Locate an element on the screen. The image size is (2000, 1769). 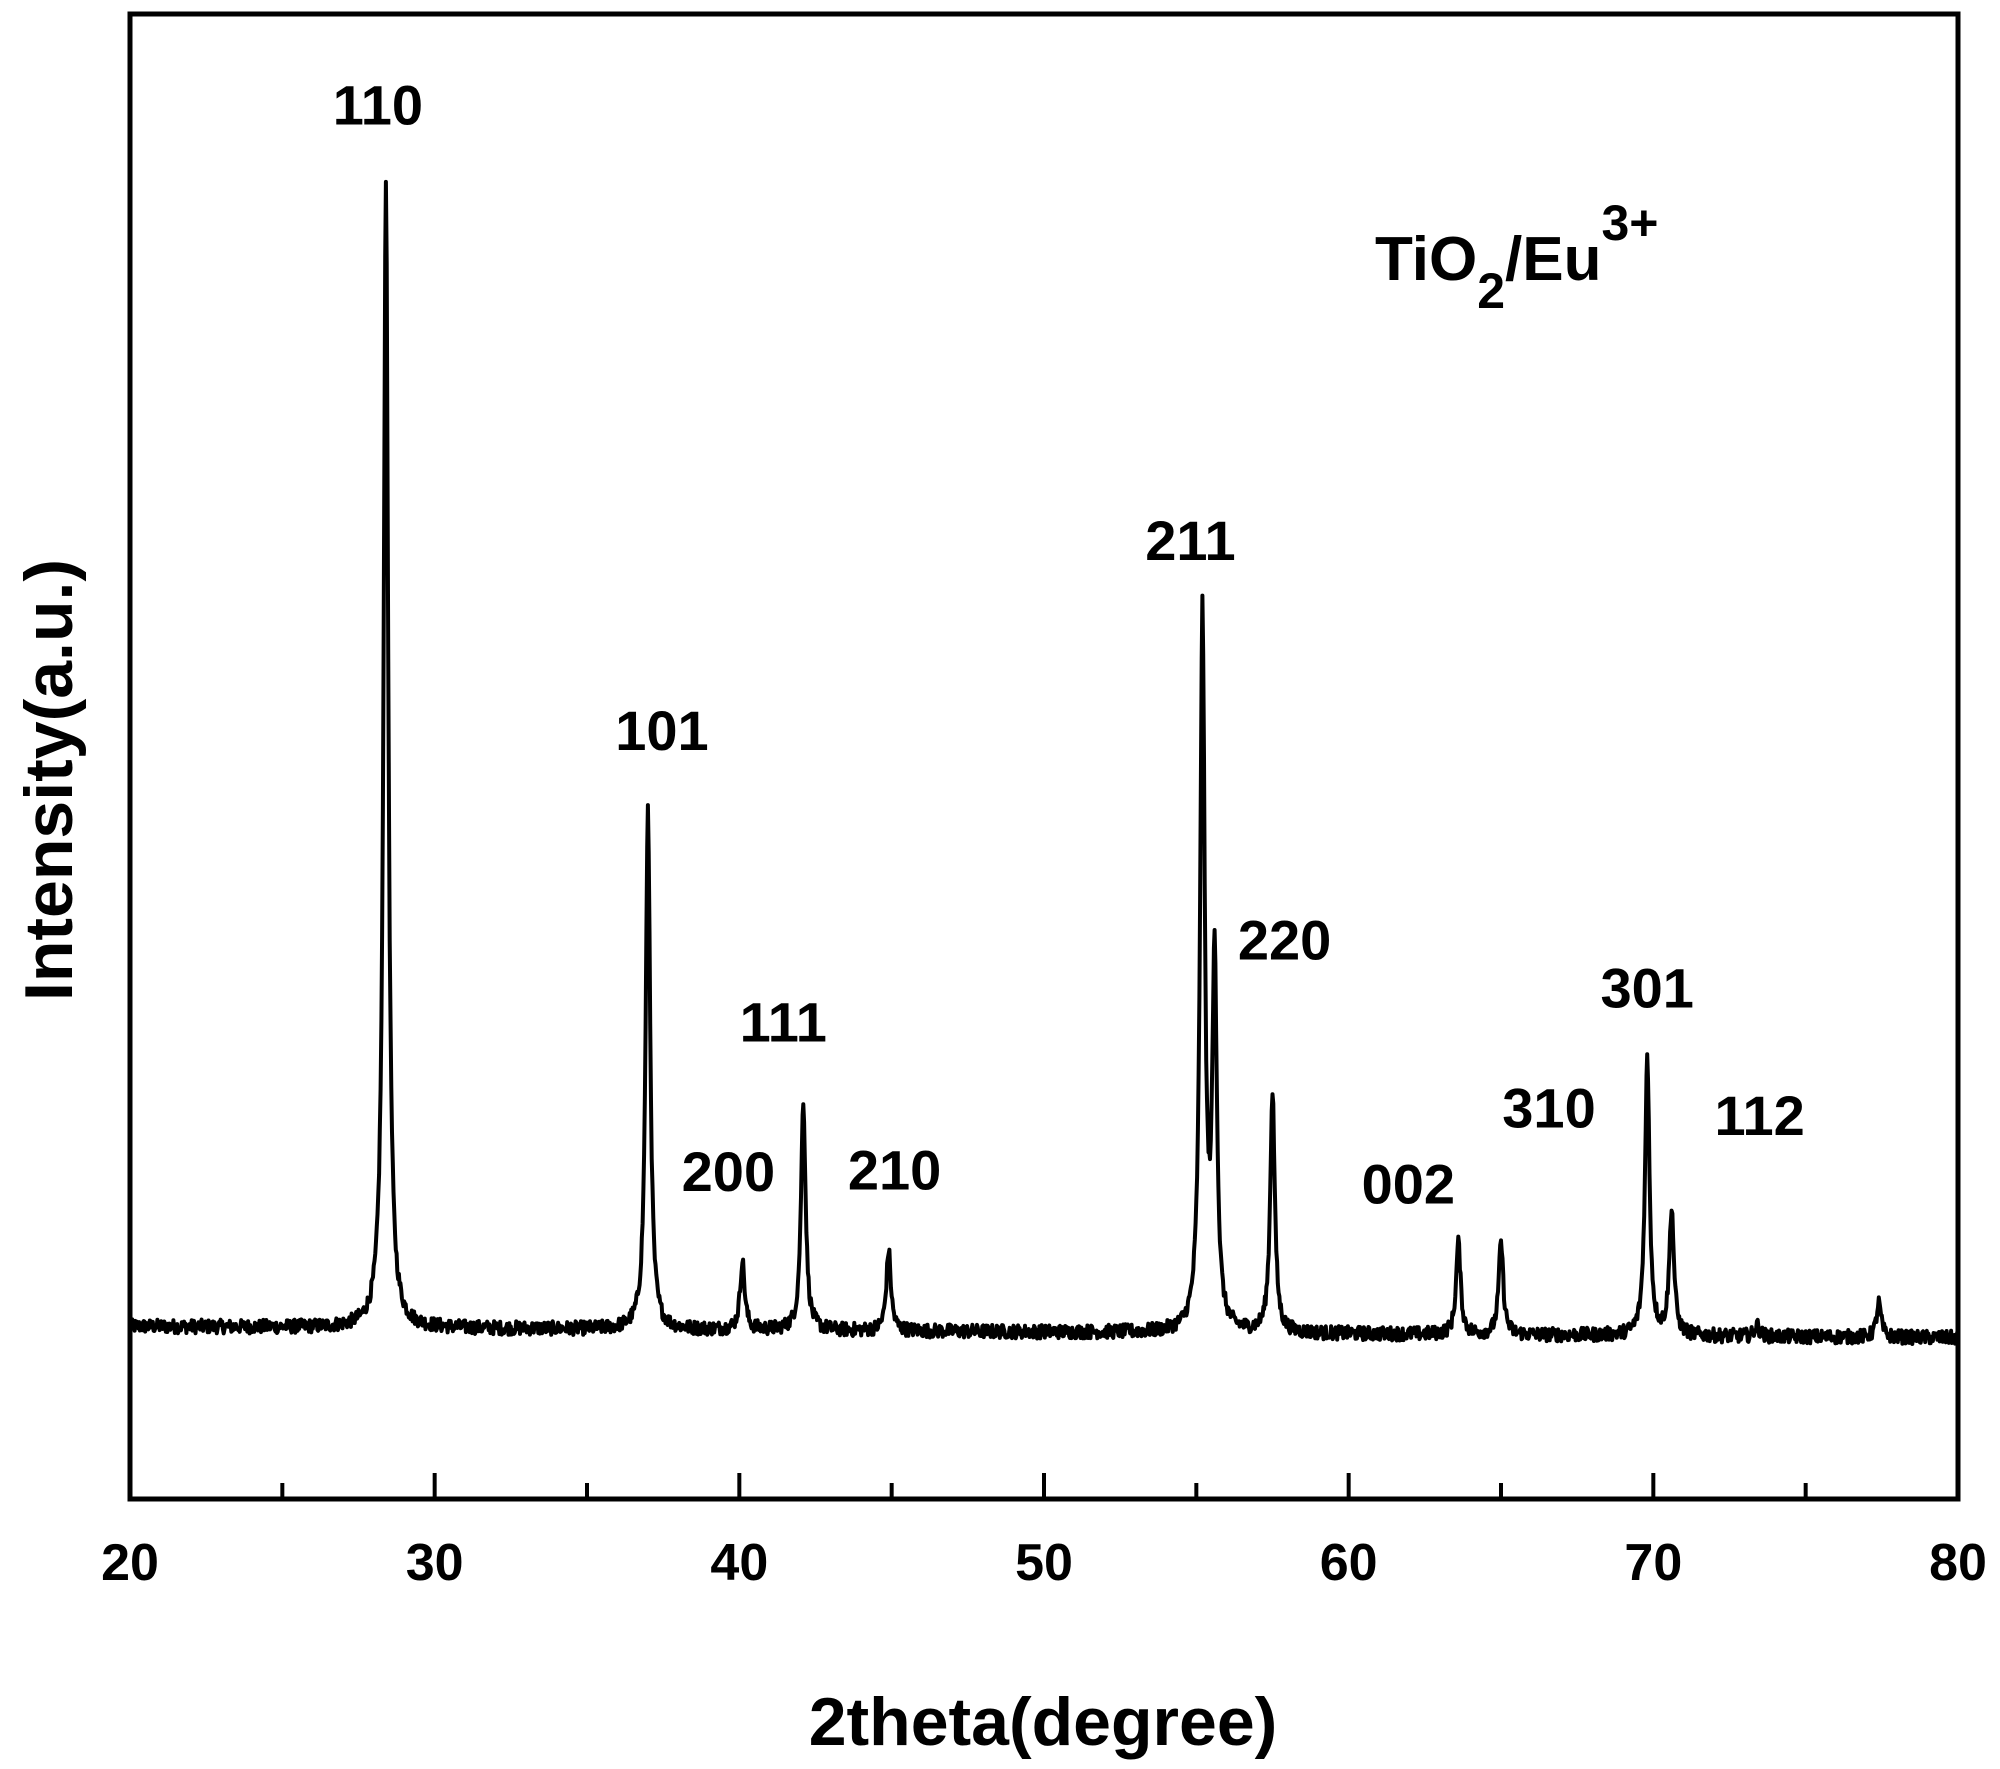
peak-label-101: 101 is located at coordinates (661, 730).